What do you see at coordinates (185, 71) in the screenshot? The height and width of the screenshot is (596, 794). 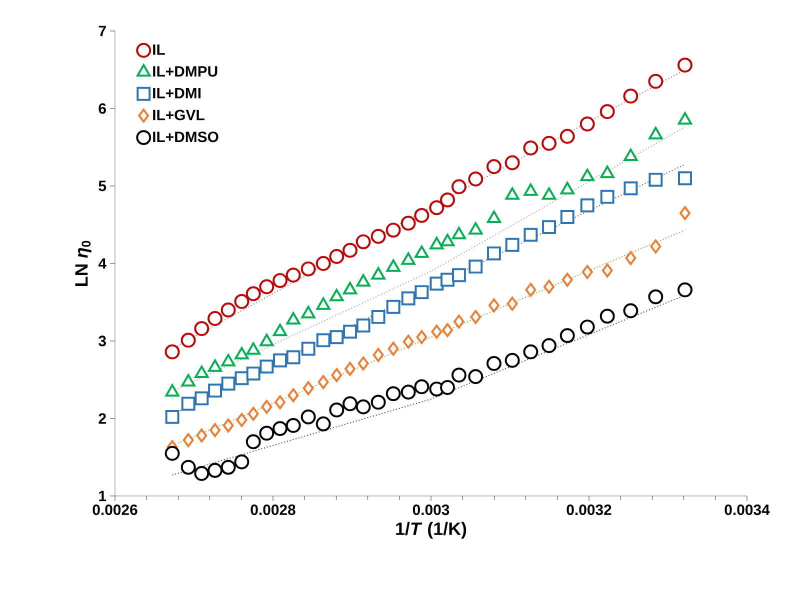 I see `legend-label: IL+DMPU` at bounding box center [185, 71].